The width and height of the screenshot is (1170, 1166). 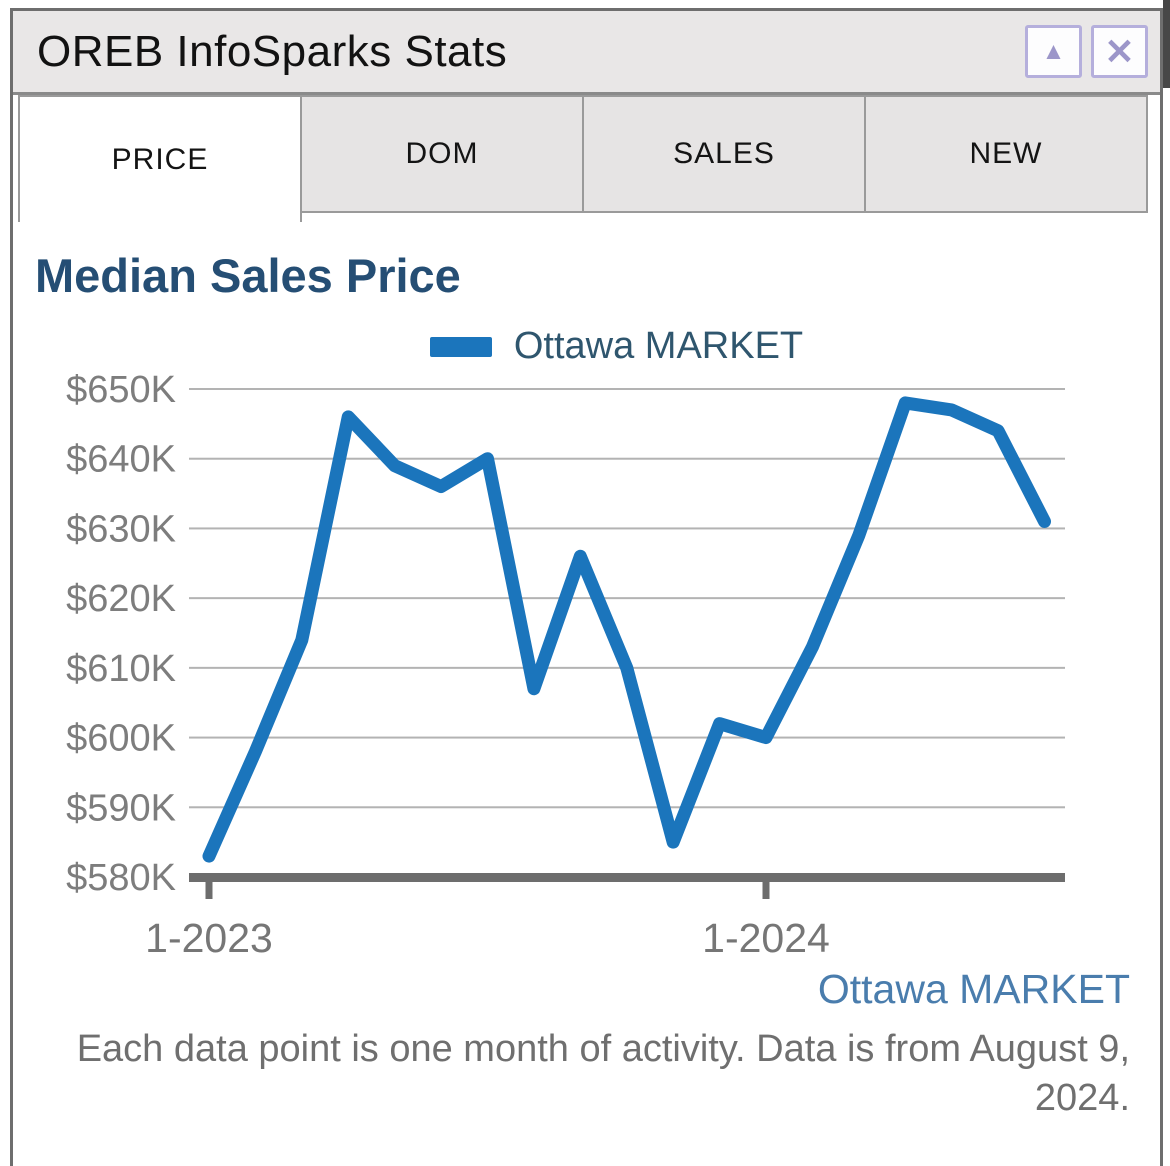 I want to click on svg-text: $650K, so click(x=121, y=392).